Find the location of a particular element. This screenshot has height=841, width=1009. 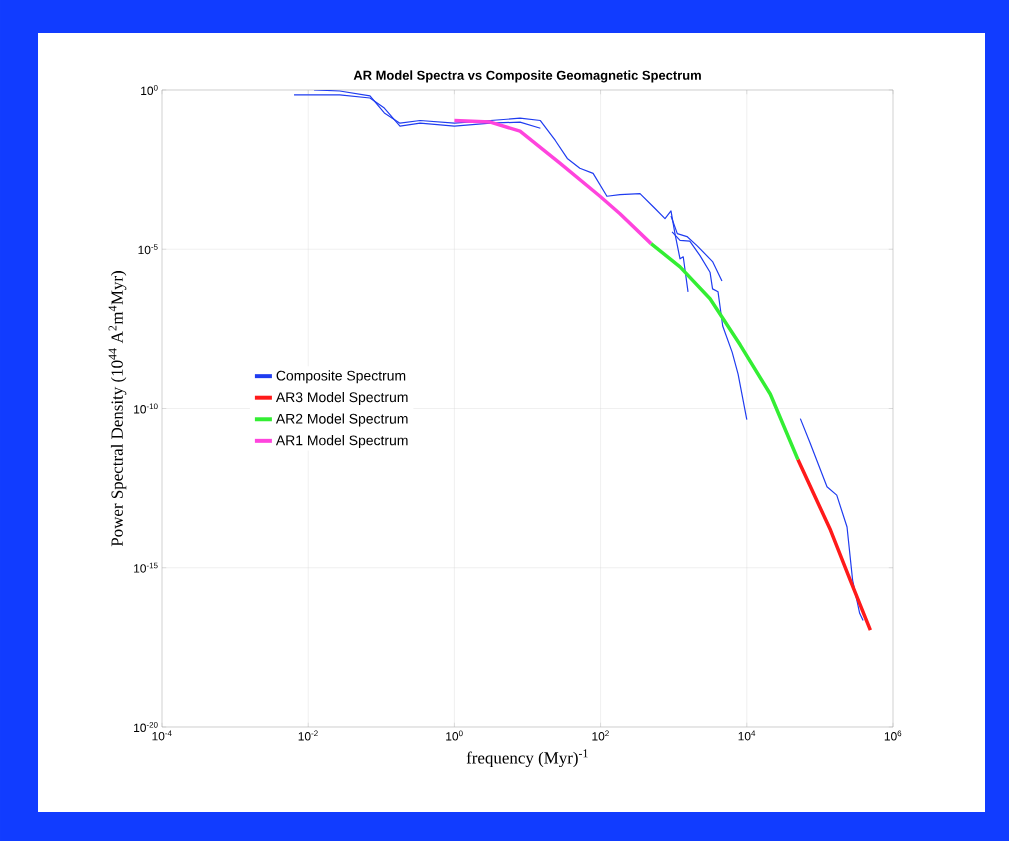

legend-label: Composite Spectrum is located at coordinates (341, 377).